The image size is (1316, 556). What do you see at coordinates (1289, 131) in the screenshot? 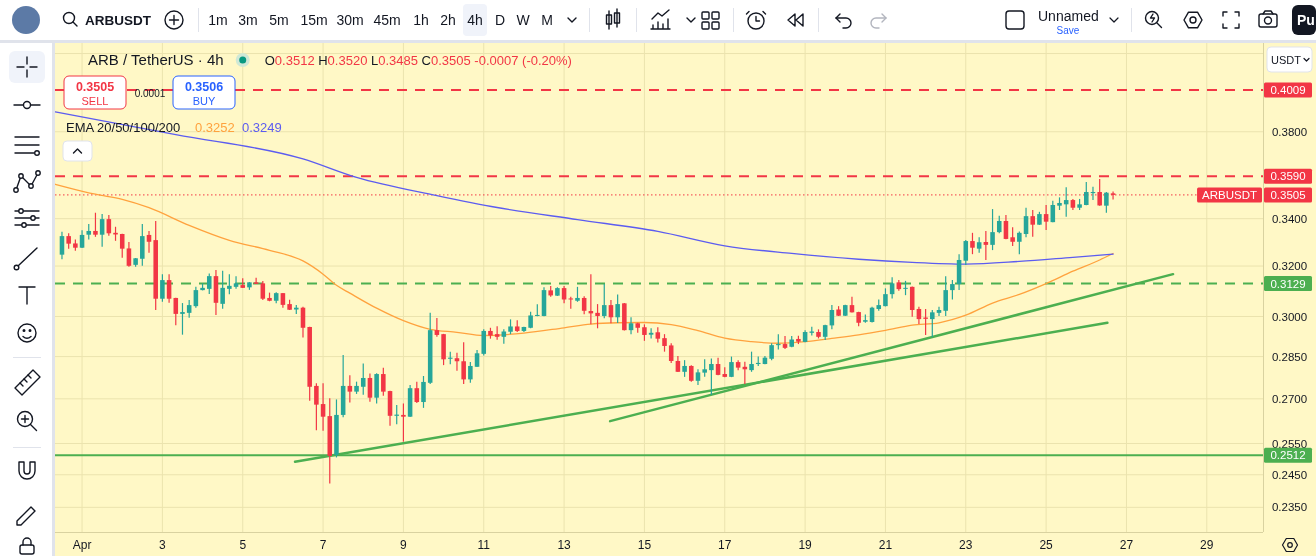
I see `y-tick-label: 0.3800` at bounding box center [1289, 131].